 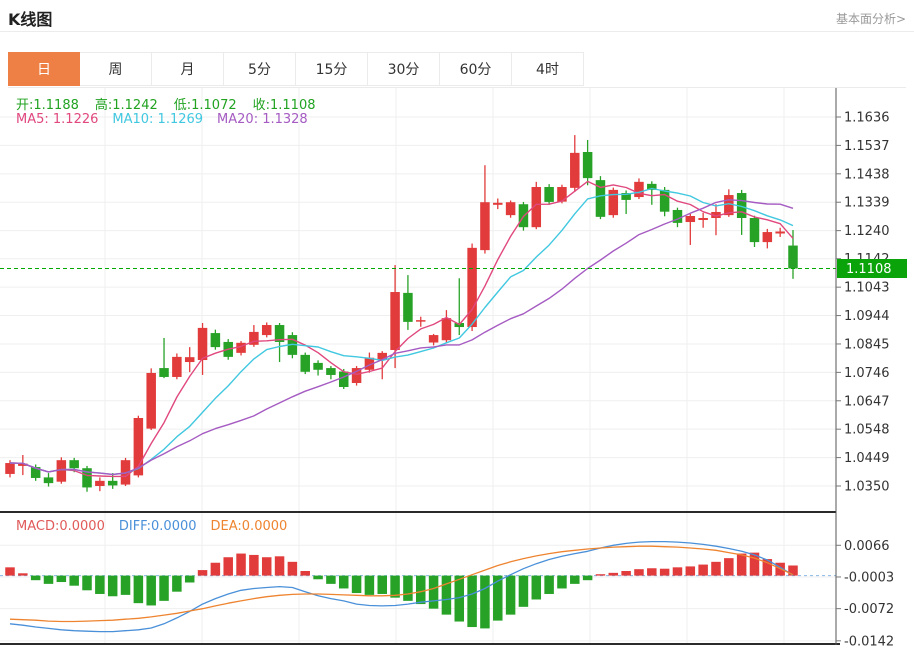 I want to click on price-tick-label: 1.0350, so click(x=867, y=487).